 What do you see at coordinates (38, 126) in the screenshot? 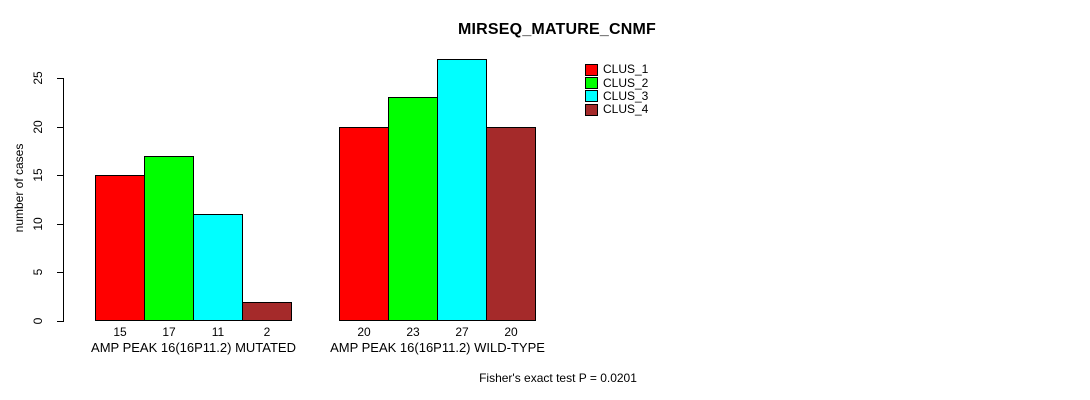
I see `y-axis-tick-label: 20` at bounding box center [38, 126].